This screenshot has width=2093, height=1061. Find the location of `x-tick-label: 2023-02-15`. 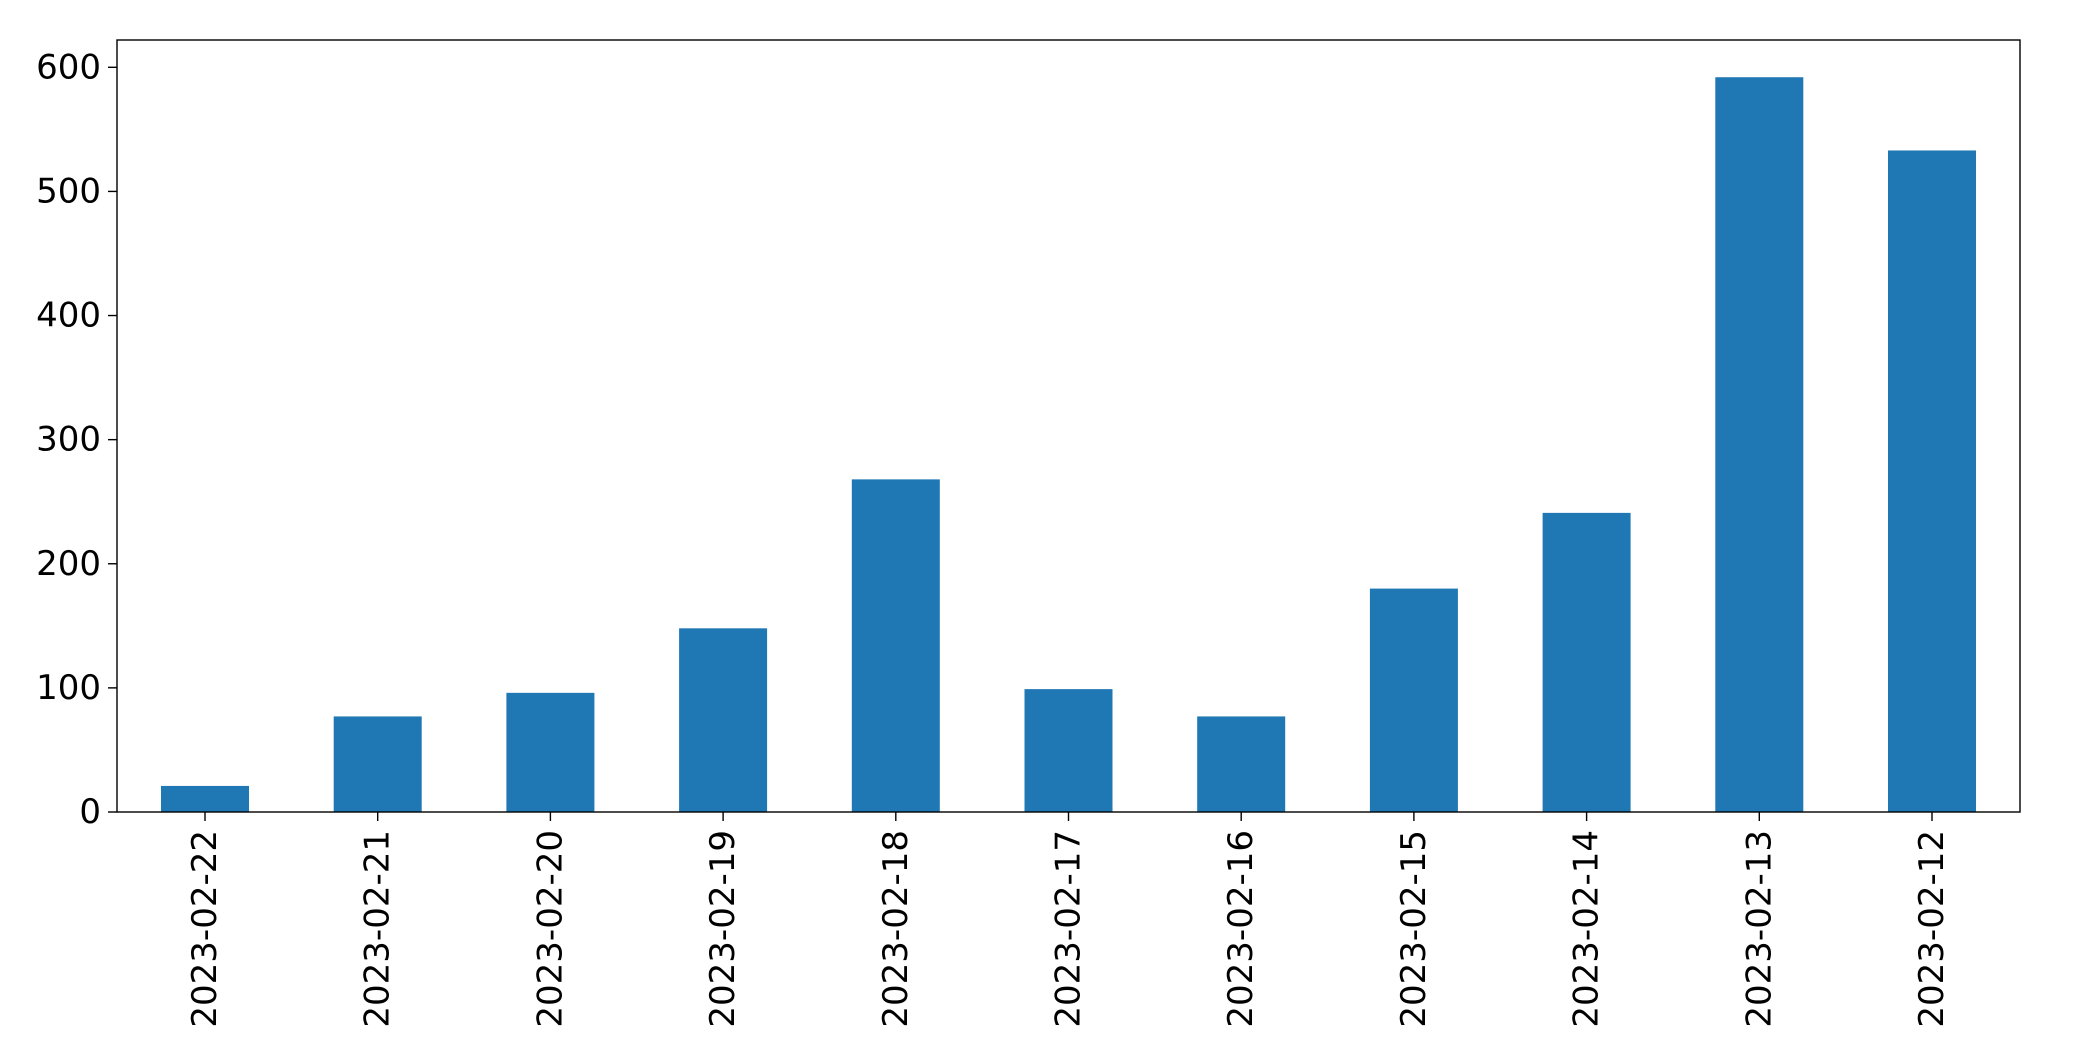

x-tick-label: 2023-02-15 is located at coordinates (1414, 929).